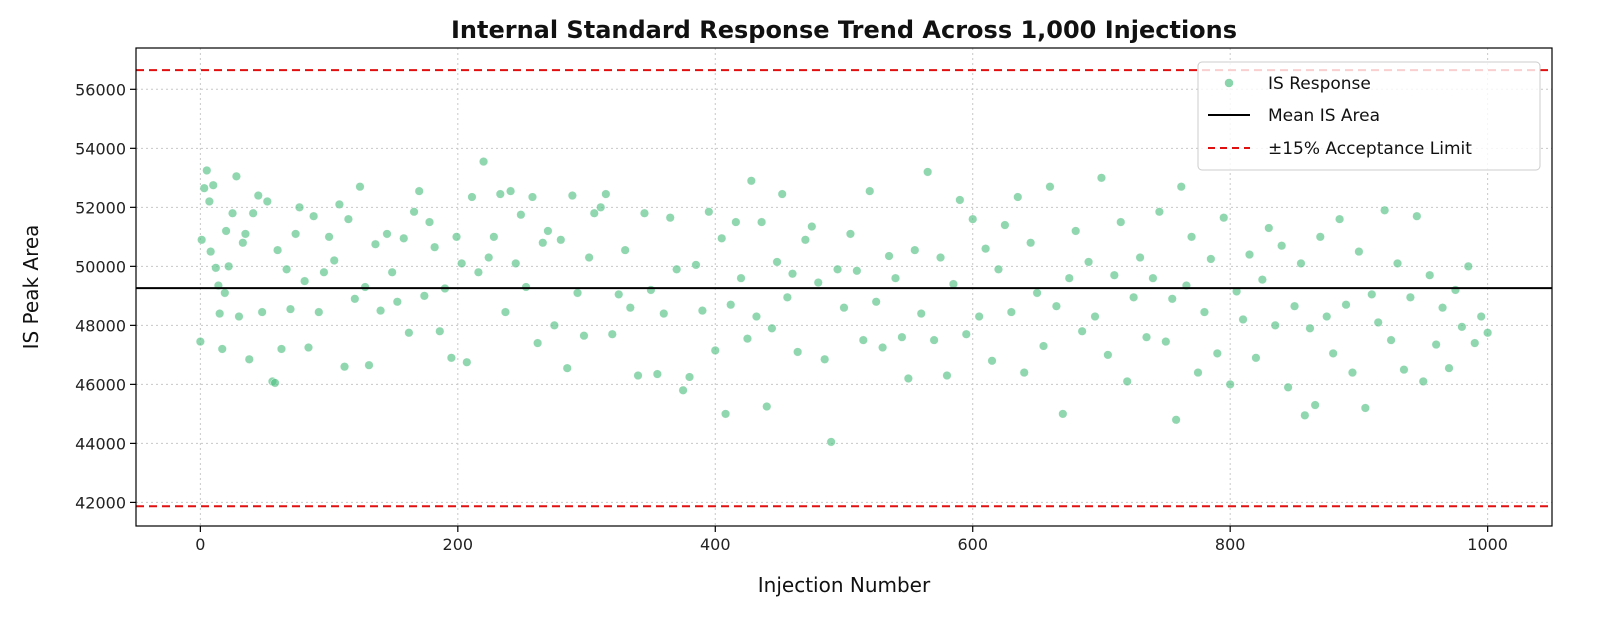 This screenshot has width=1600, height=628. I want to click on y-tick-label: 52000, so click(100, 207).